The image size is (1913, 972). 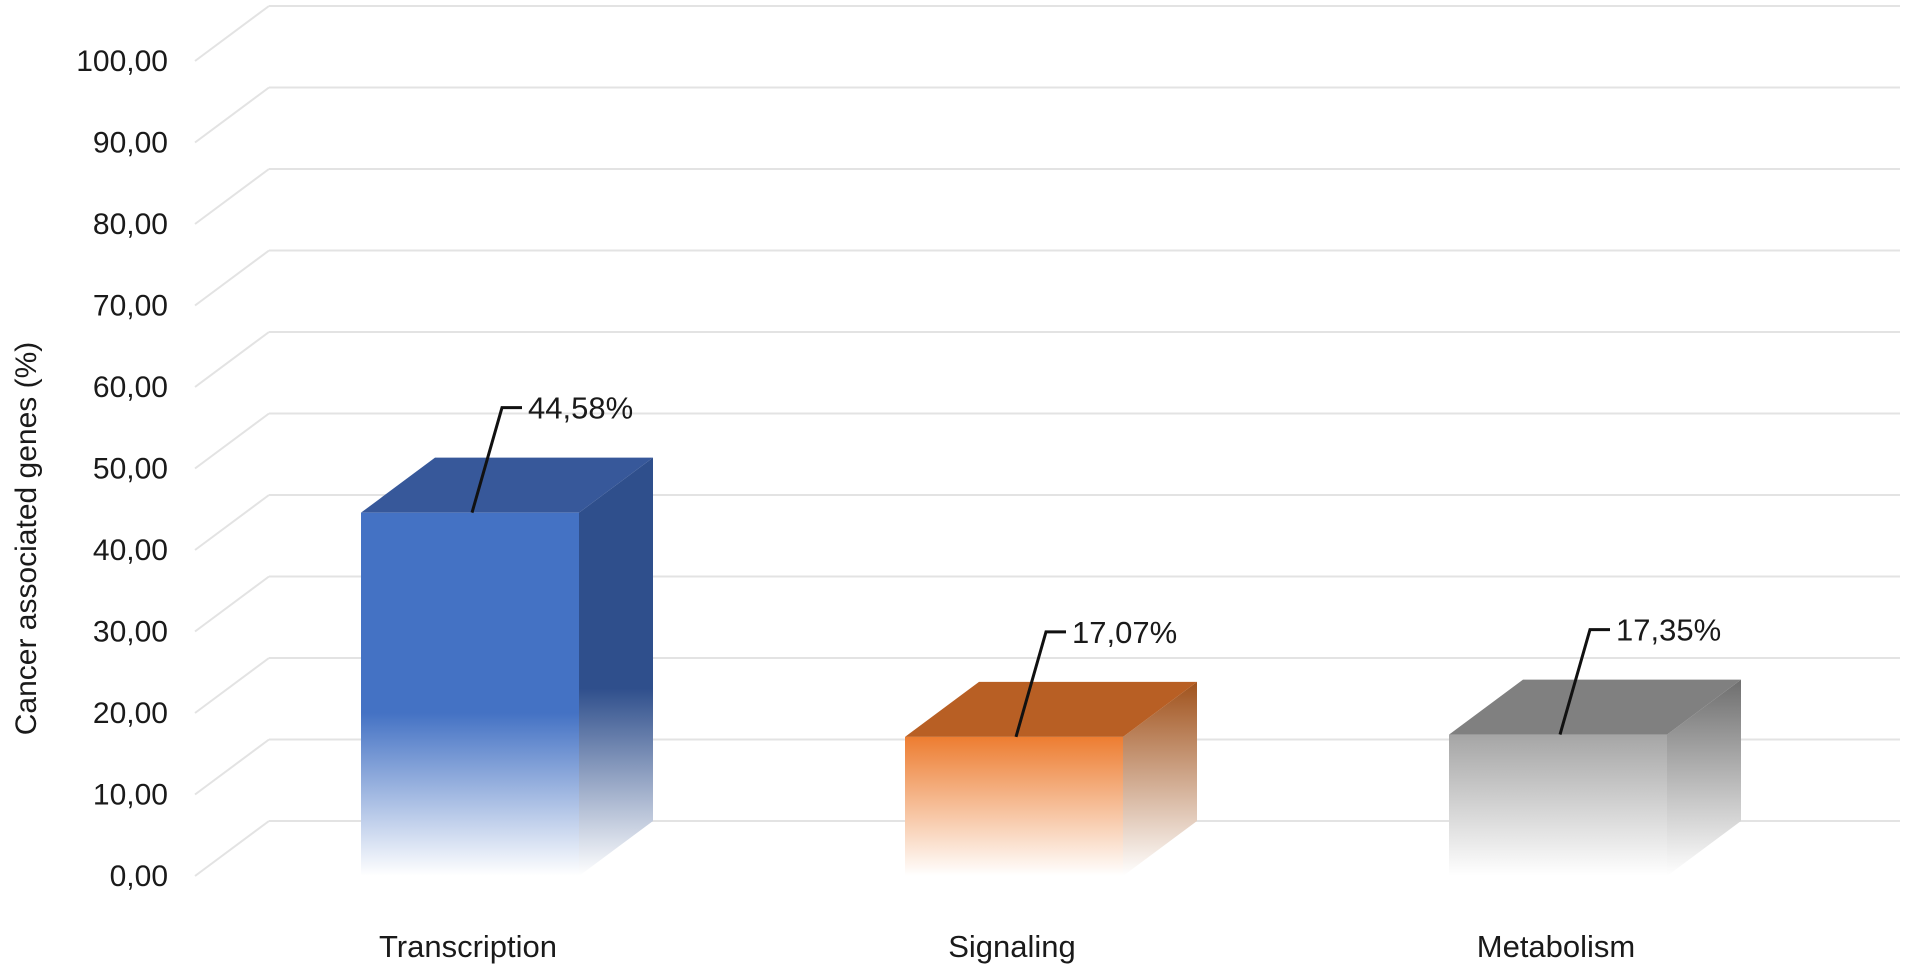 What do you see at coordinates (130, 469) in the screenshot?
I see `y-tick-label: 50,00` at bounding box center [130, 469].